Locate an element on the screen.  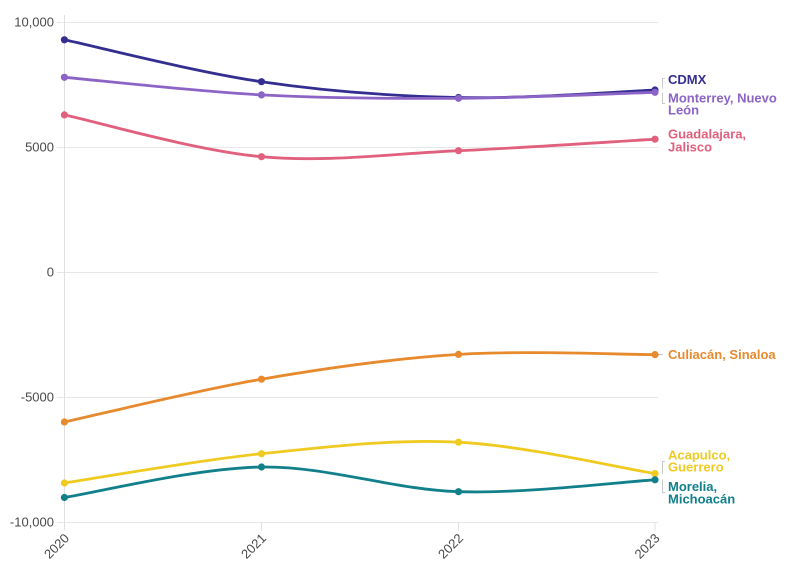
svg-text: Culiacán, Sinaloa is located at coordinates (722, 354).